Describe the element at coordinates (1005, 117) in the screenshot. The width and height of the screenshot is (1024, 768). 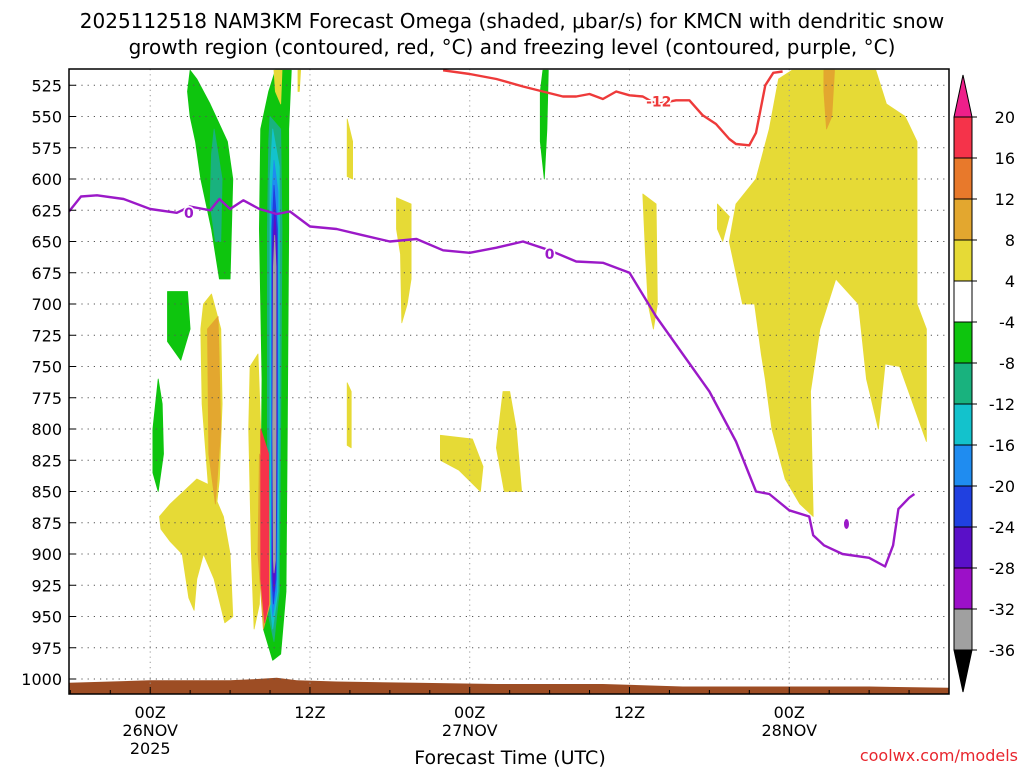
I see `colorbar-tick-label-0: 20` at that location.